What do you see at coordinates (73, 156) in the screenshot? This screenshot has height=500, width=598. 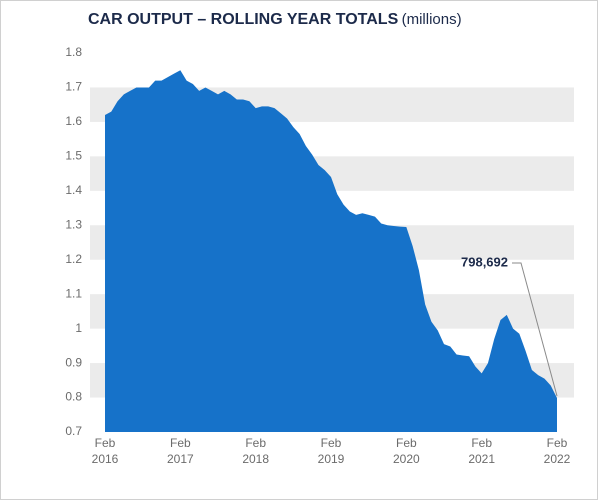 I see `y-tick-label: 1.5` at bounding box center [73, 156].